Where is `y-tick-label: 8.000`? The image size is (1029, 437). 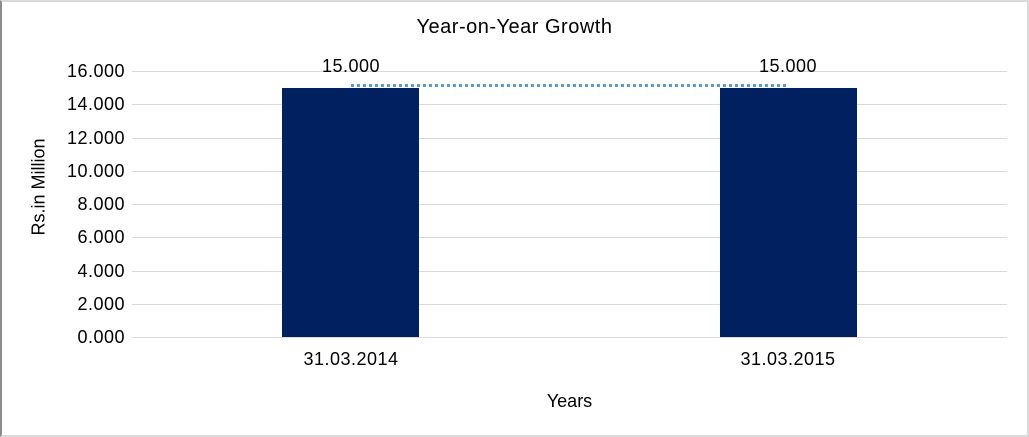
y-tick-label: 8.000 is located at coordinates (101, 204).